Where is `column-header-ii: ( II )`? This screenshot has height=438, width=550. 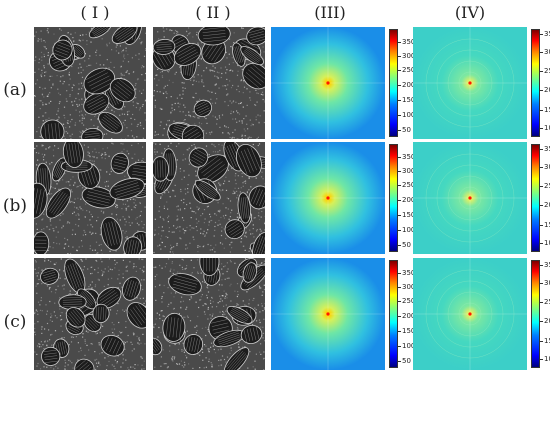
column-header-ii: ( II ) is located at coordinates (213, 12).